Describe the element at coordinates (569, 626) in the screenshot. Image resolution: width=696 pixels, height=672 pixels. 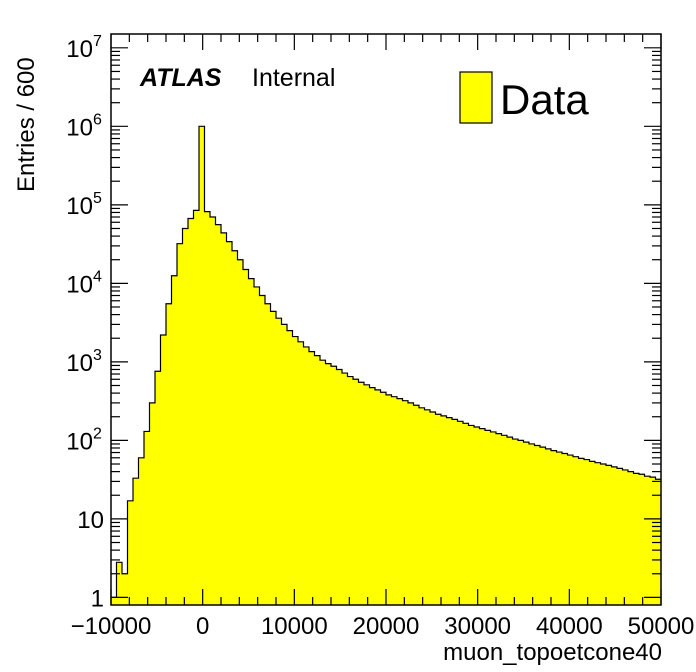
I see `x-tick-label: 40000` at that location.